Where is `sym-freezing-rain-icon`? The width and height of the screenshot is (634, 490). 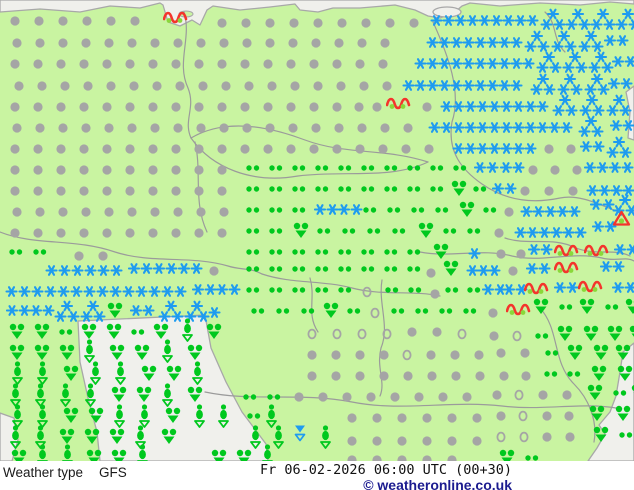 sym-freezing-rain-icon is located at coordinates (566, 249).